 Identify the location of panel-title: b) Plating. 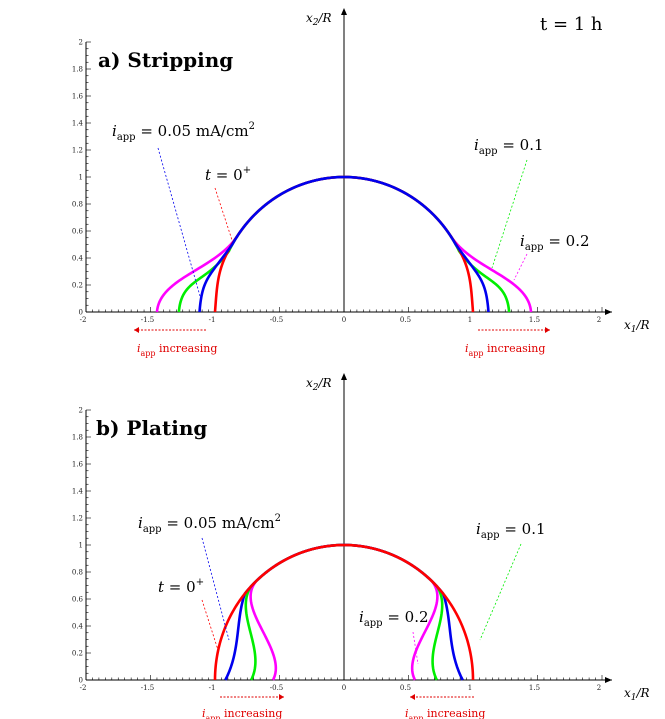
(151, 428).